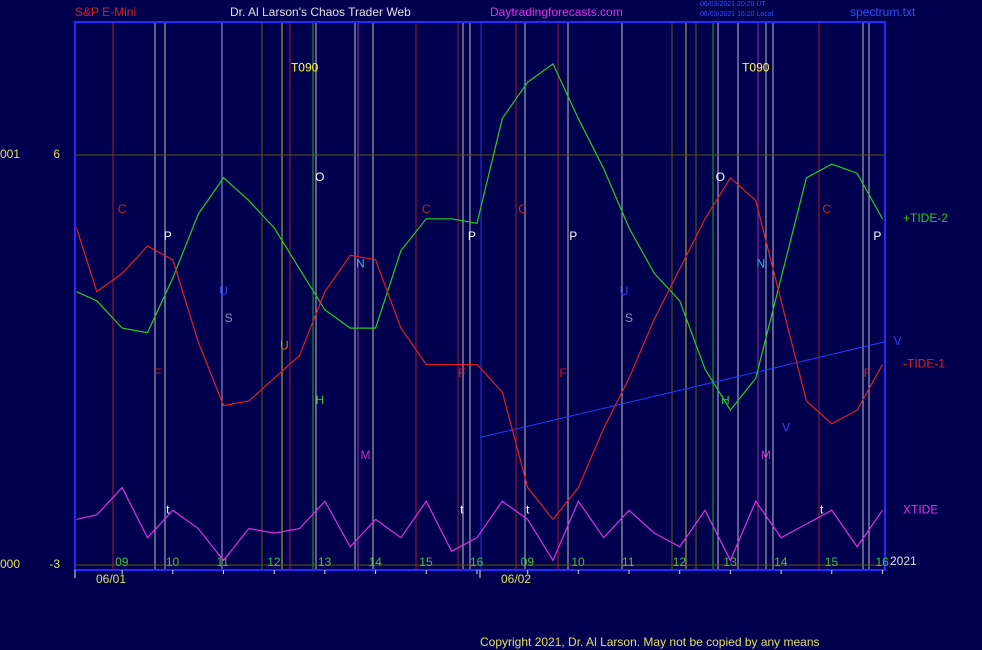  Describe the element at coordinates (105, 12) in the screenshot. I see `instrument: S&P E-Mini` at that location.